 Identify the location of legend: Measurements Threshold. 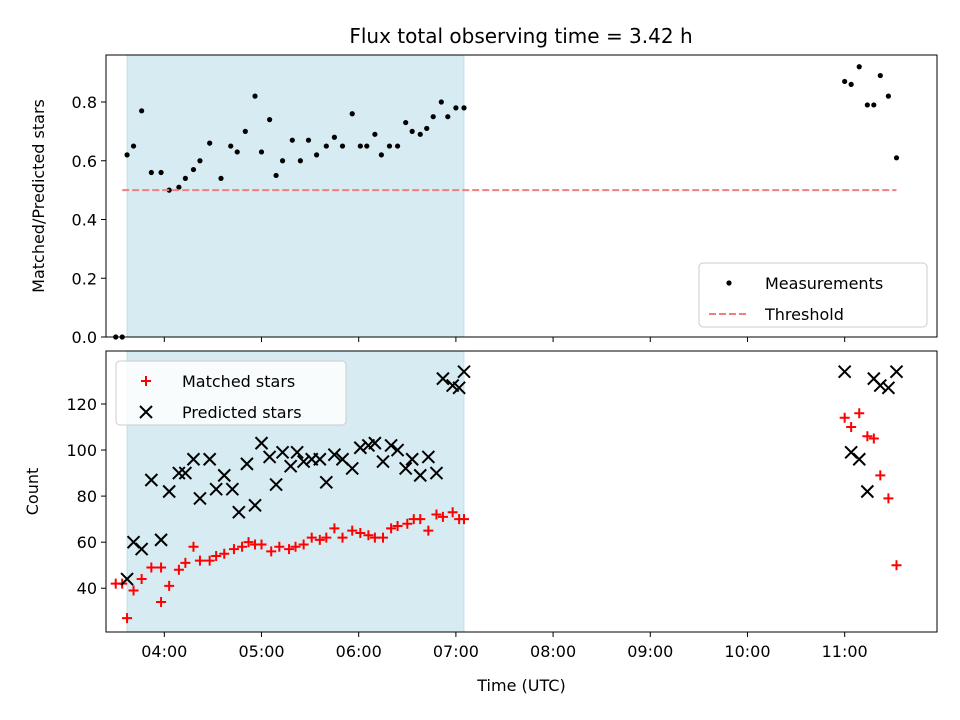
(813, 295).